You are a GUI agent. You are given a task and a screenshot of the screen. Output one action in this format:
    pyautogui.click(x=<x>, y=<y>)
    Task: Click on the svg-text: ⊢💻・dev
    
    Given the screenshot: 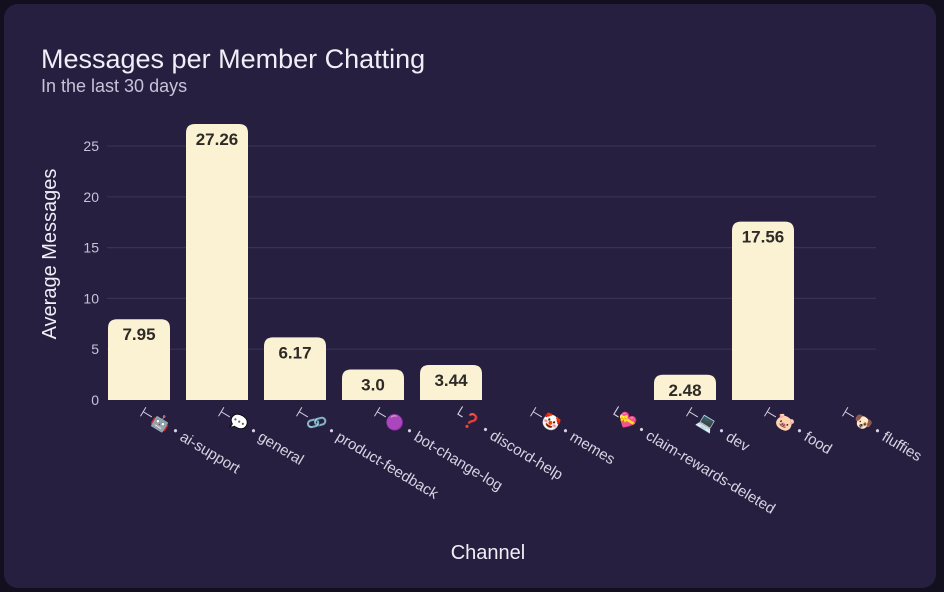 What is the action you would take?
    pyautogui.click(x=718, y=429)
    